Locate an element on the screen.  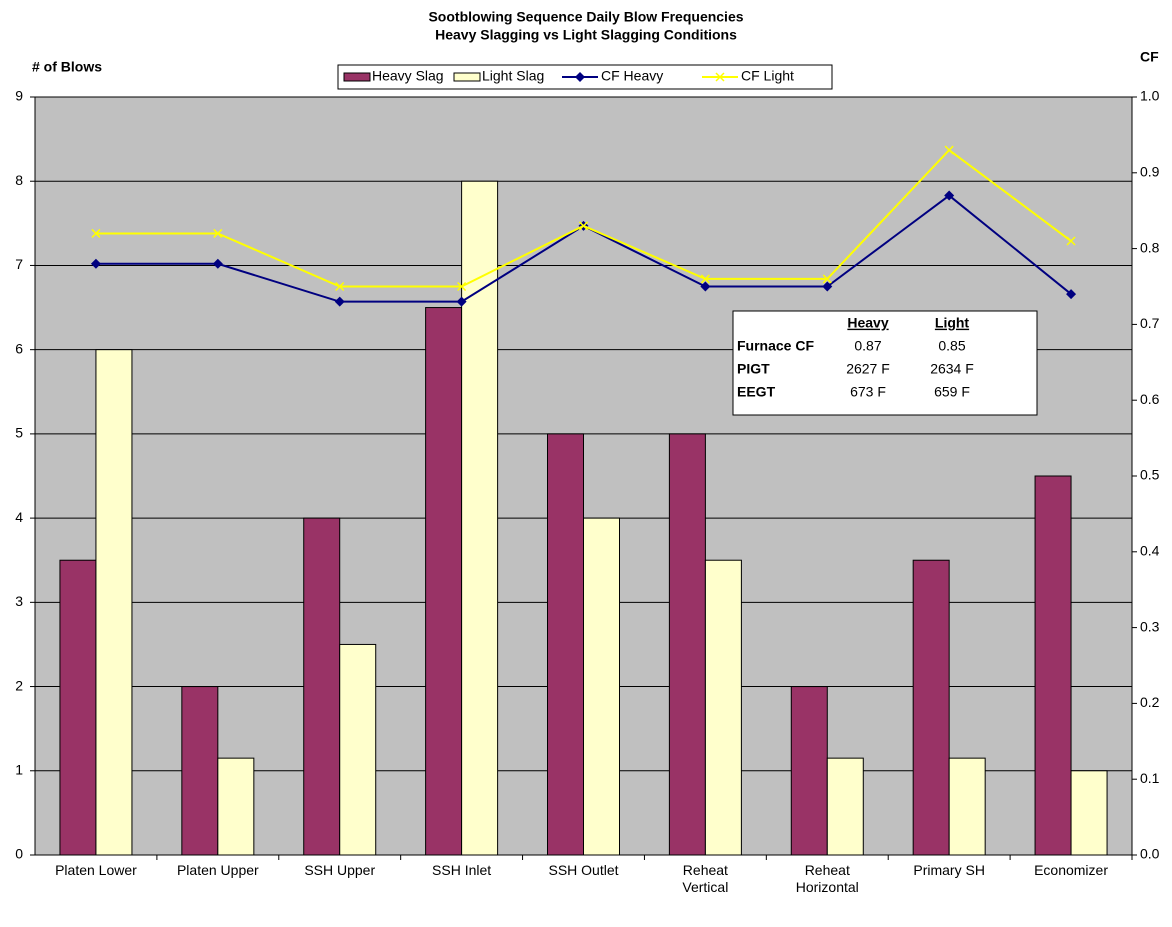
y-axis-label: # of Blows is located at coordinates (67, 67).